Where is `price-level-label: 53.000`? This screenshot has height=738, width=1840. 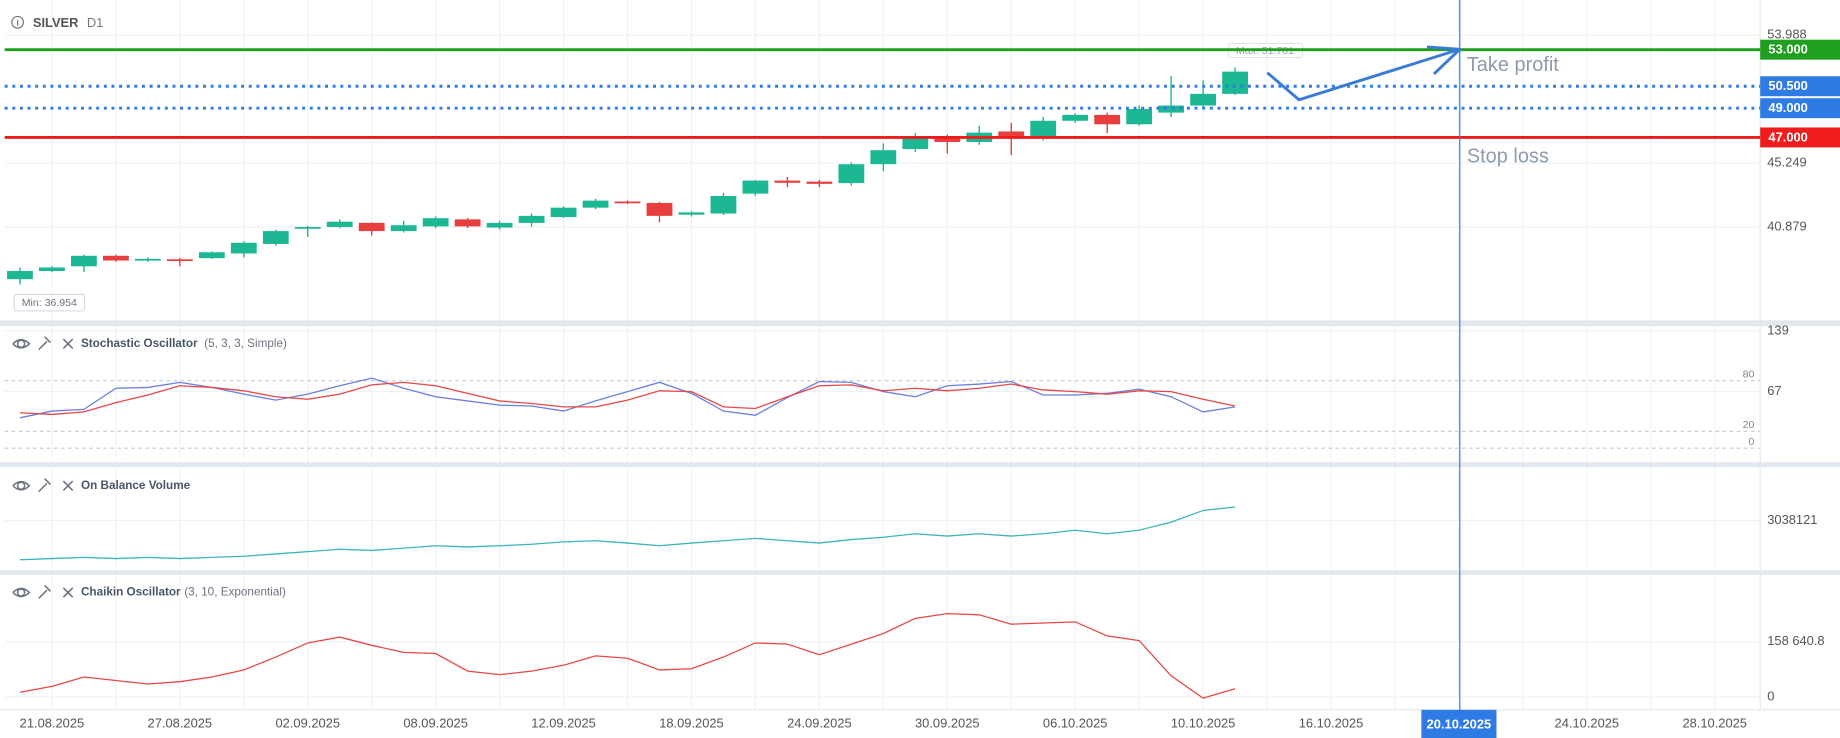
price-level-label: 53.000 is located at coordinates (1787, 49).